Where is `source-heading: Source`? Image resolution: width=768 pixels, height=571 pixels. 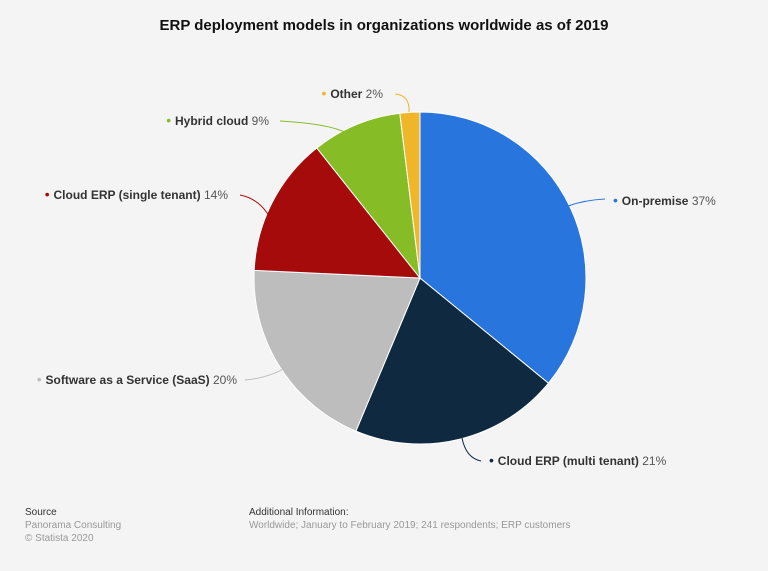 source-heading: Source is located at coordinates (41, 512).